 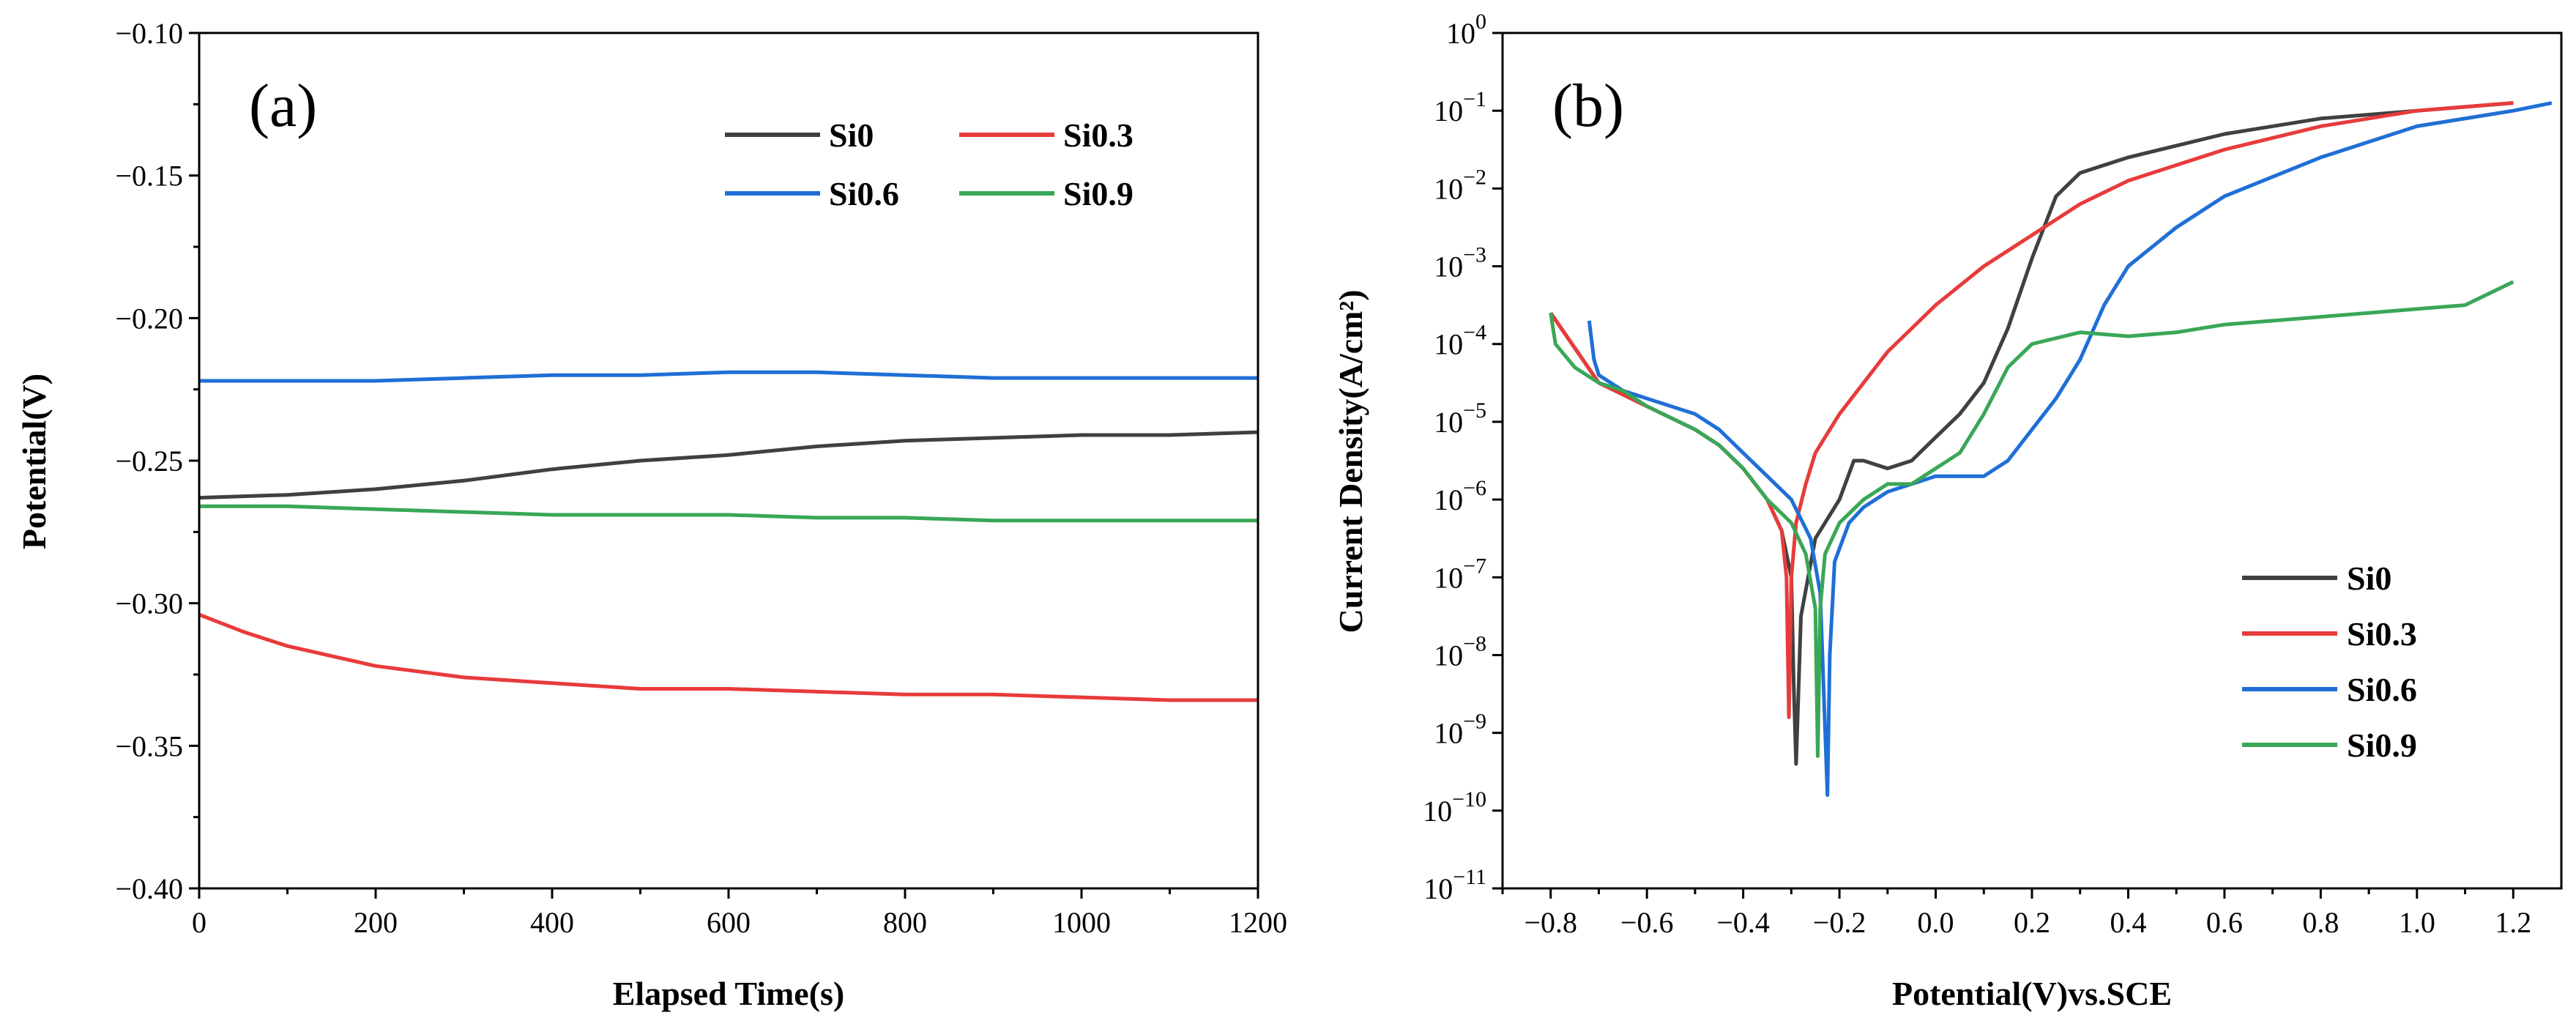 I want to click on b-xtick-label: 1.2, so click(x=2513, y=922).